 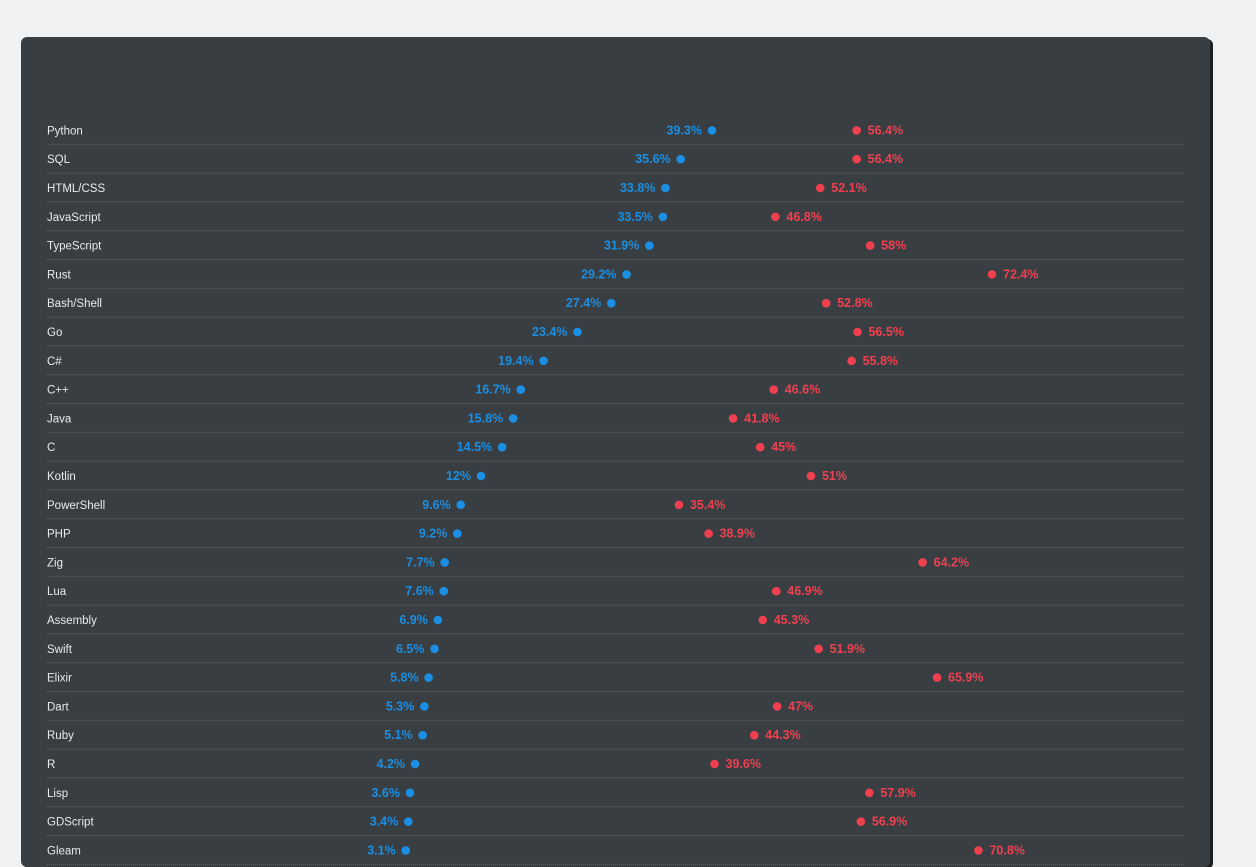 I want to click on start-value-label: 3.4%, so click(x=384, y=822).